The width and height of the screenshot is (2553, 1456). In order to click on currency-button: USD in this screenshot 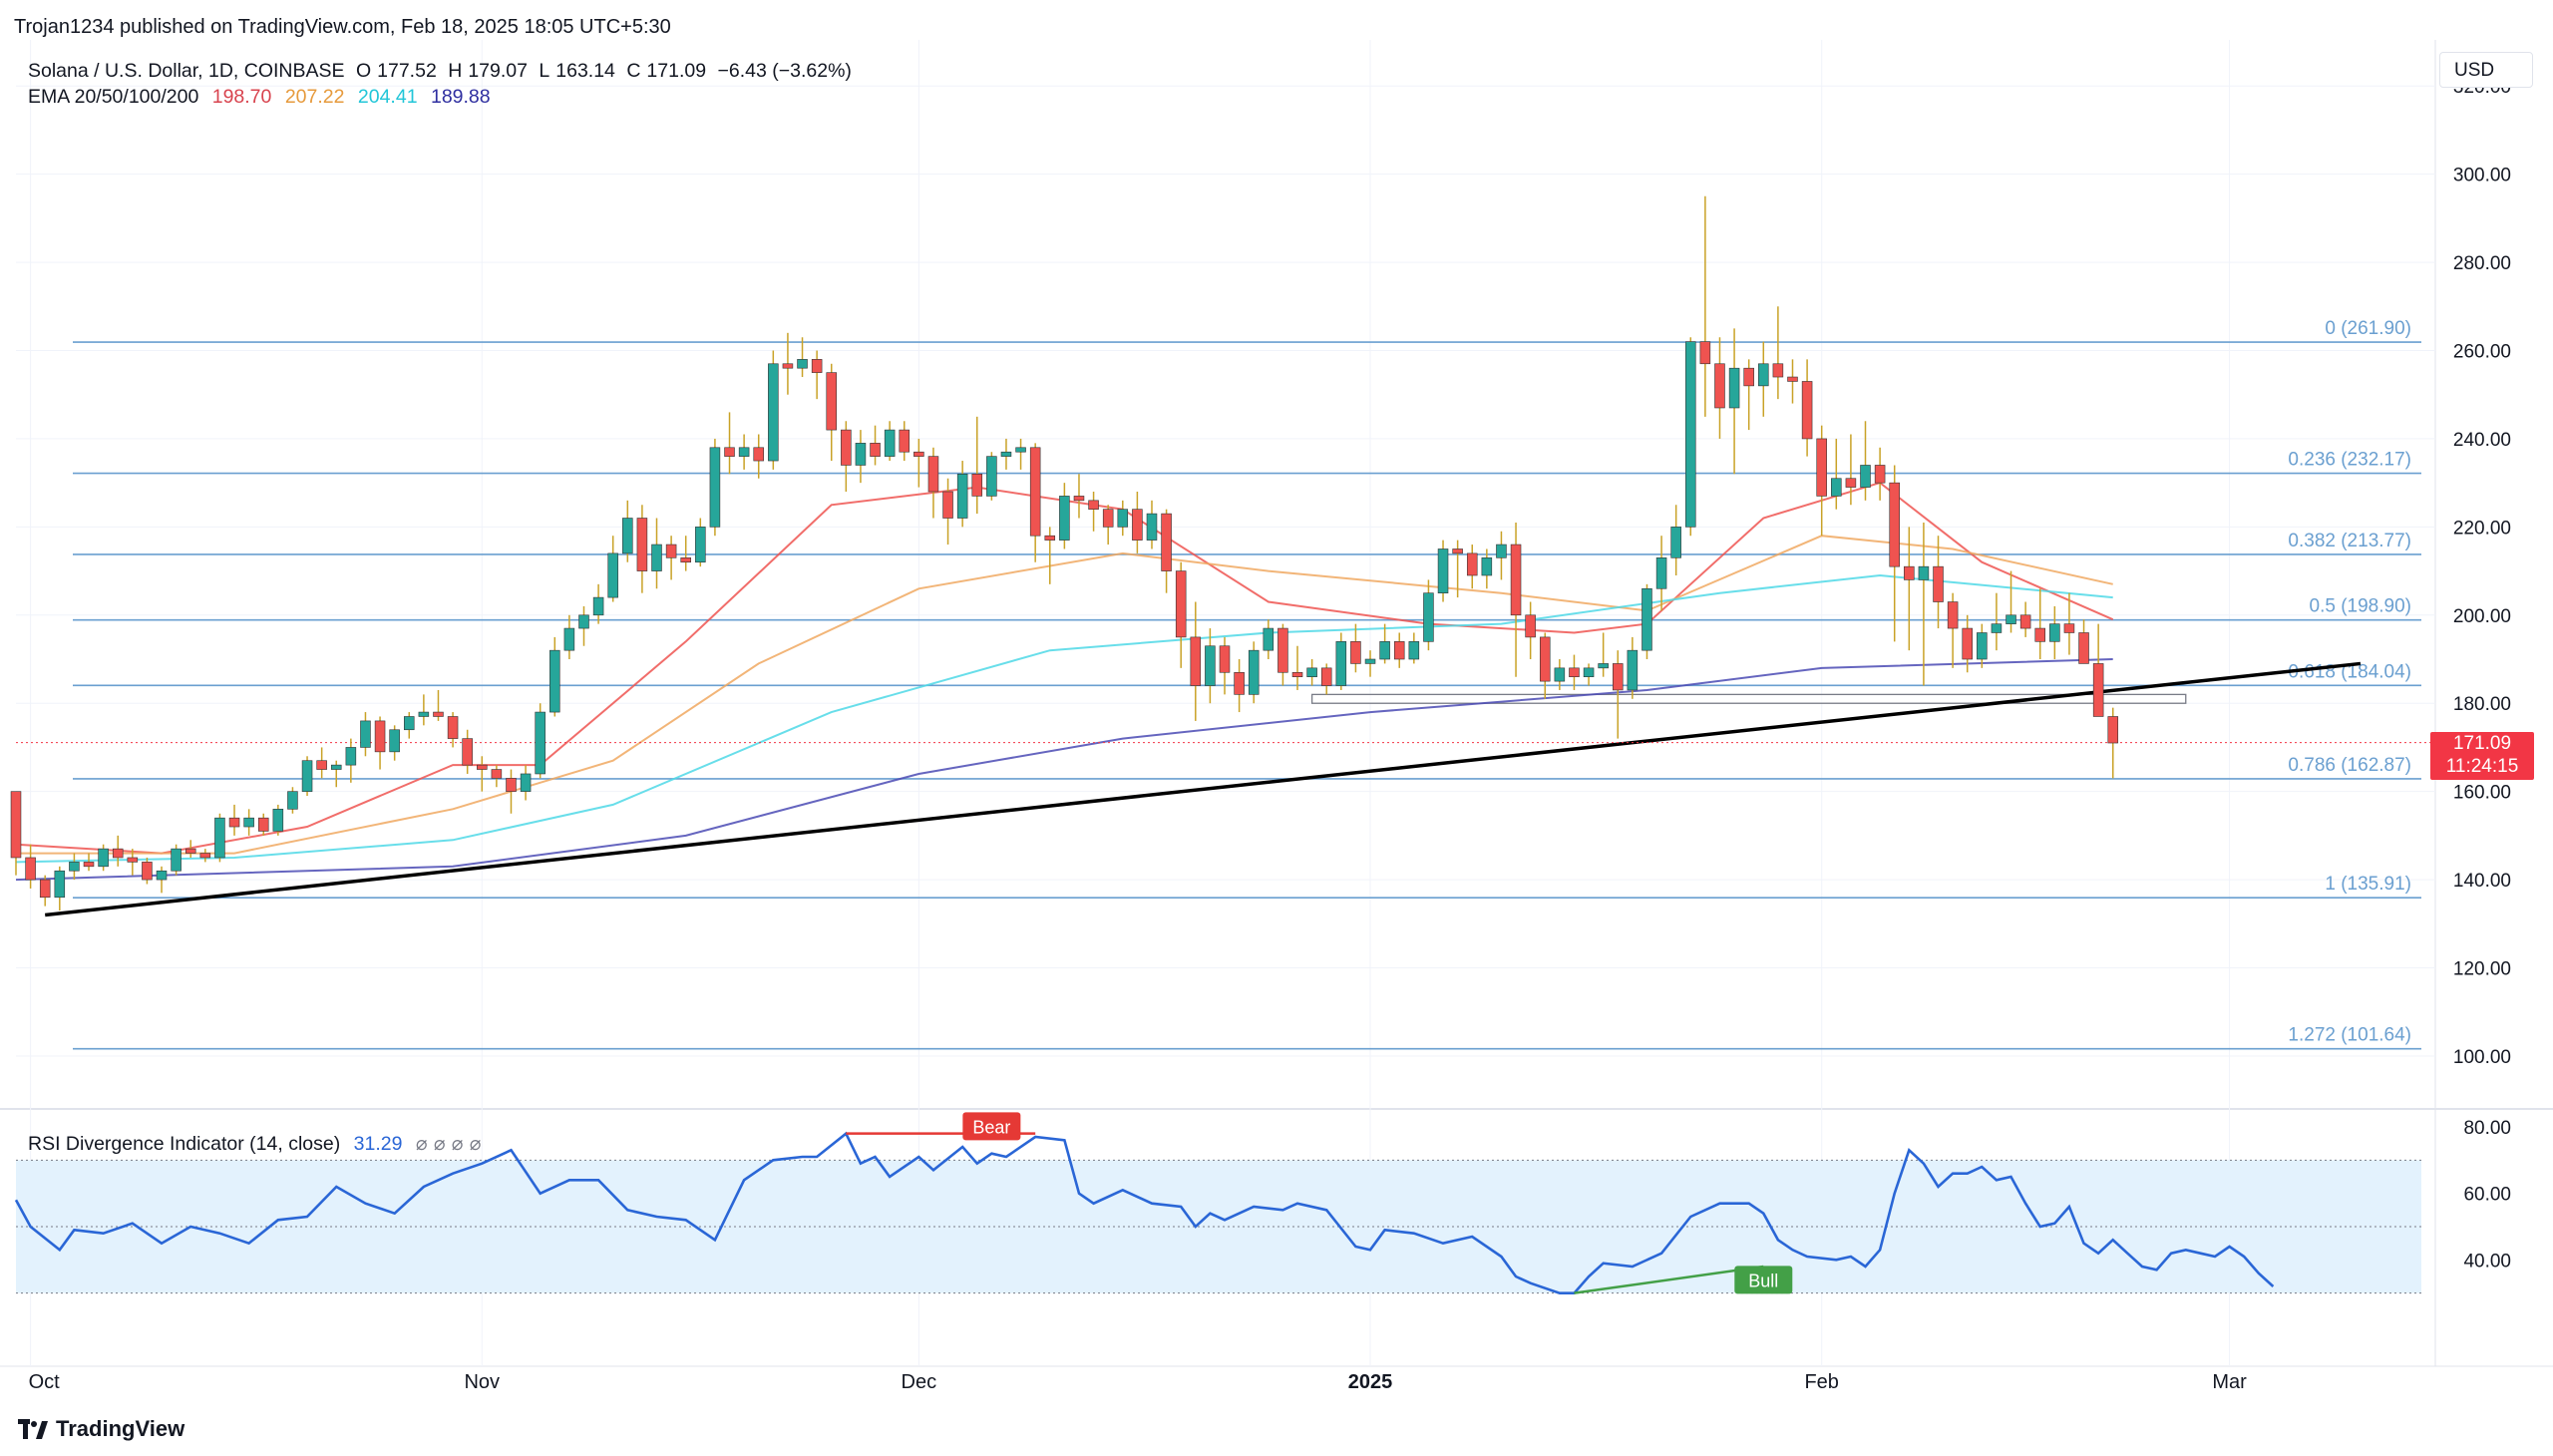, I will do `click(2486, 70)`.